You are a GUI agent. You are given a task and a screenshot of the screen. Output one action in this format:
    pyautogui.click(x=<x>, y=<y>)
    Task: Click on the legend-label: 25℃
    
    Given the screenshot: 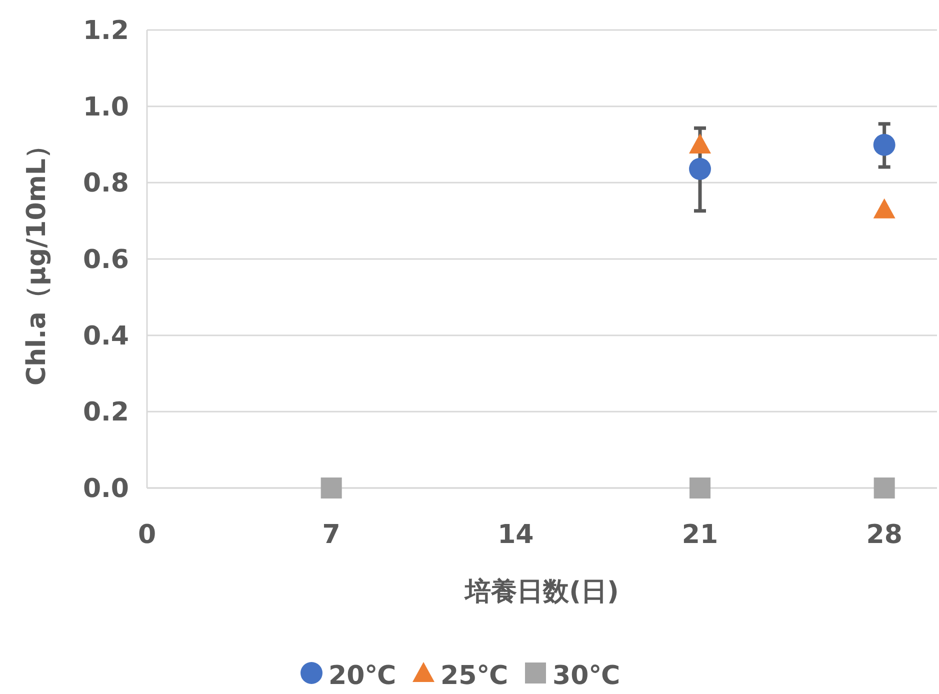 What is the action you would take?
    pyautogui.click(x=474, y=676)
    